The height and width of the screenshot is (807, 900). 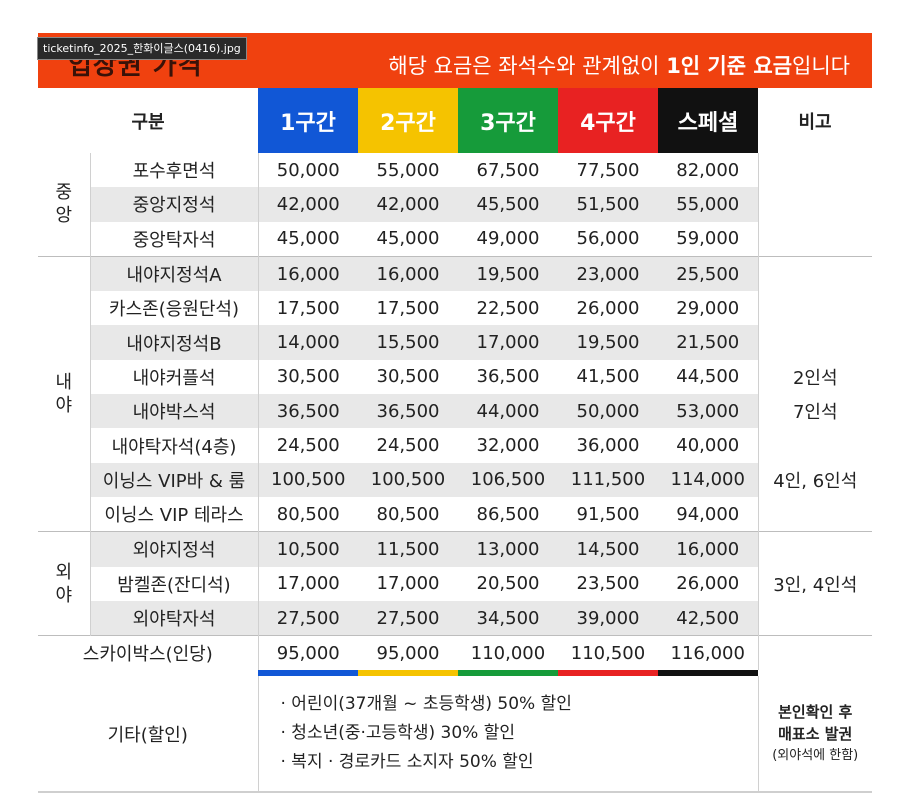 I want to click on header-category: 구분, so click(x=148, y=120).